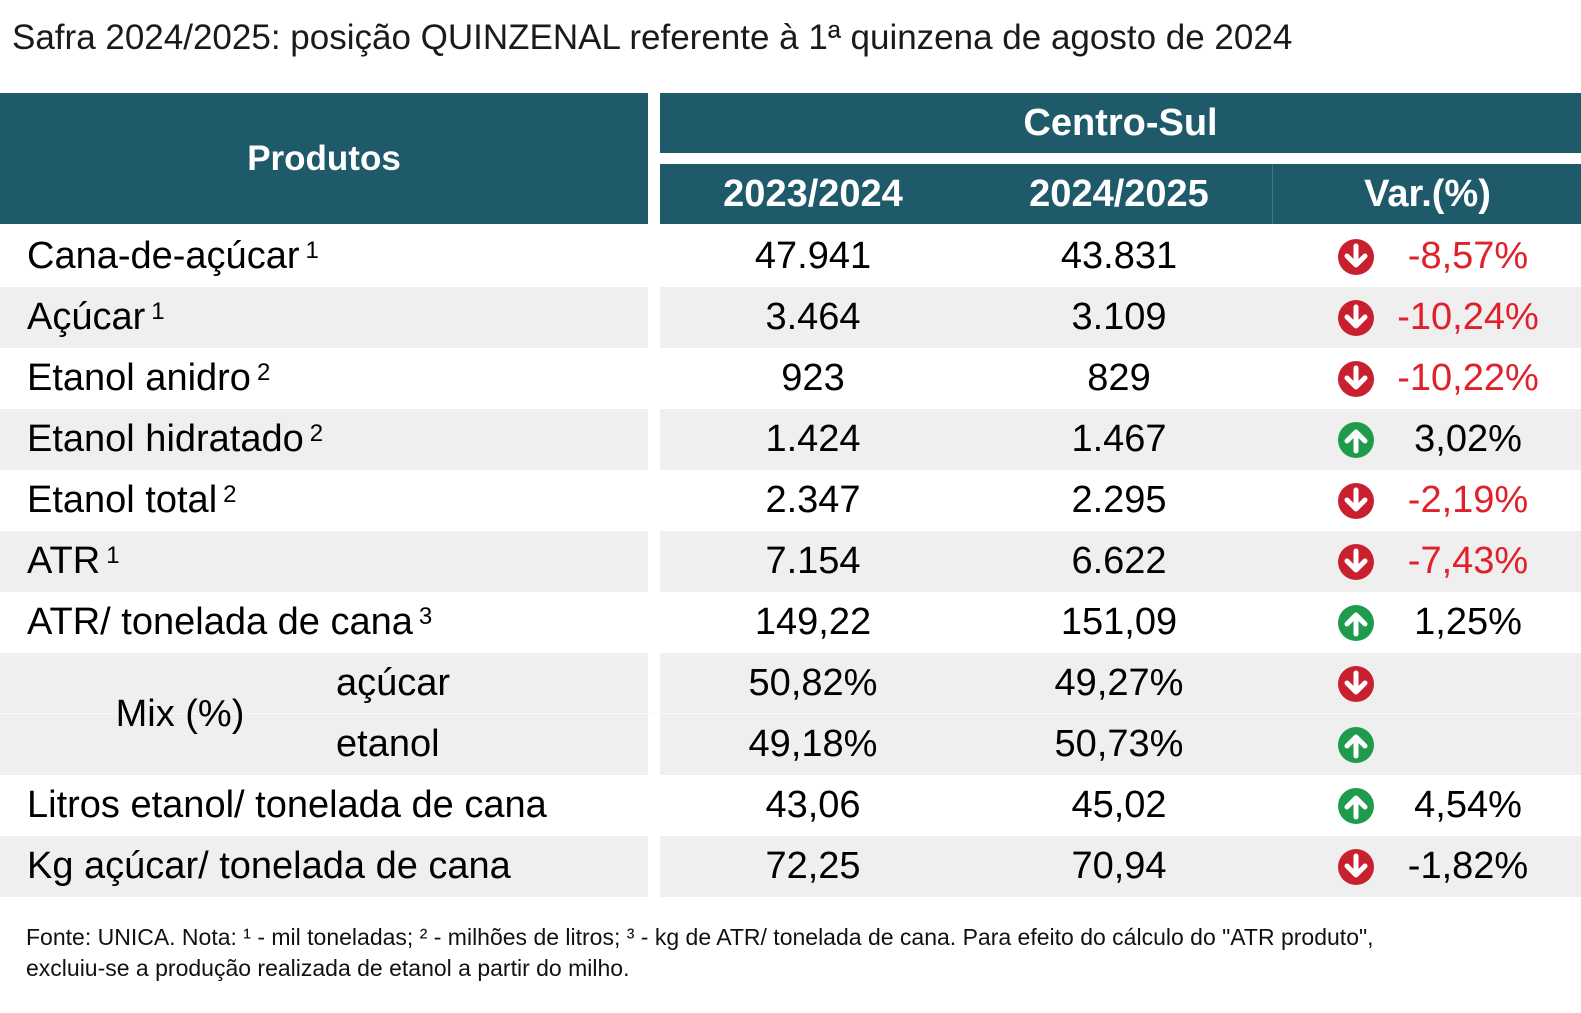 Image resolution: width=1581 pixels, height=1013 pixels. I want to click on value-2023-2024: 72,25, so click(813, 866).